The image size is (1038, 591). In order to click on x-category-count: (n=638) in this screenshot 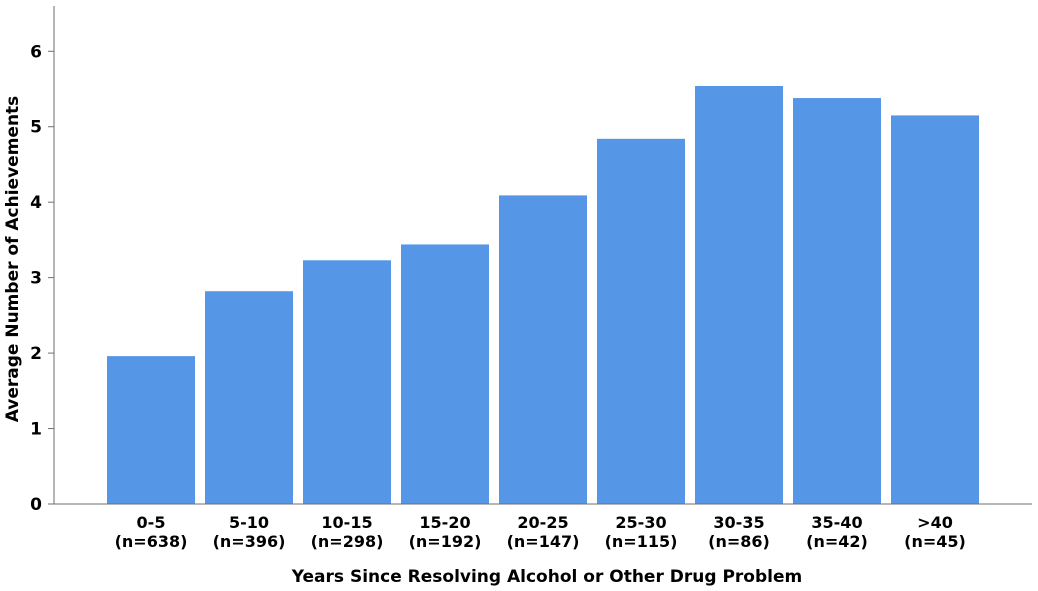, I will do `click(151, 541)`.